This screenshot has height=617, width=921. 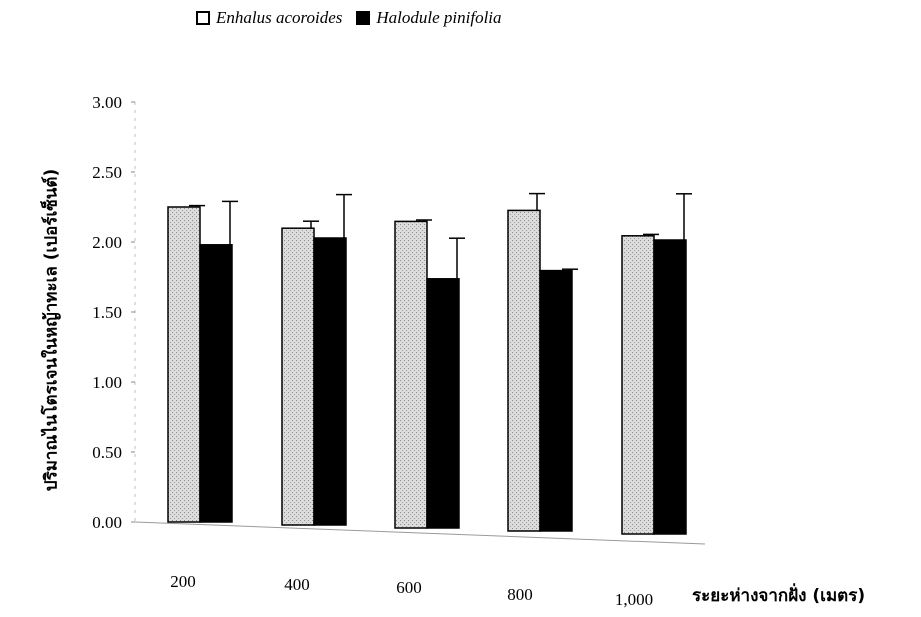 I want to click on y-tick-label: 2.50, so click(x=107, y=172).